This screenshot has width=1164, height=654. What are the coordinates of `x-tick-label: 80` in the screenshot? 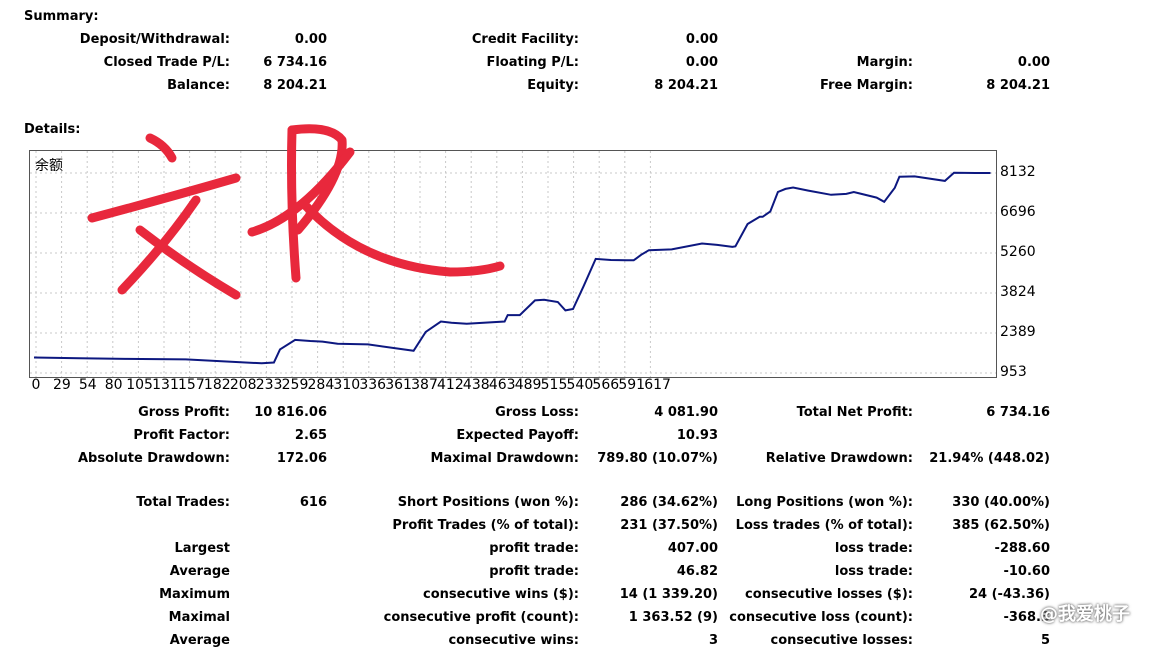 It's located at (113, 385).